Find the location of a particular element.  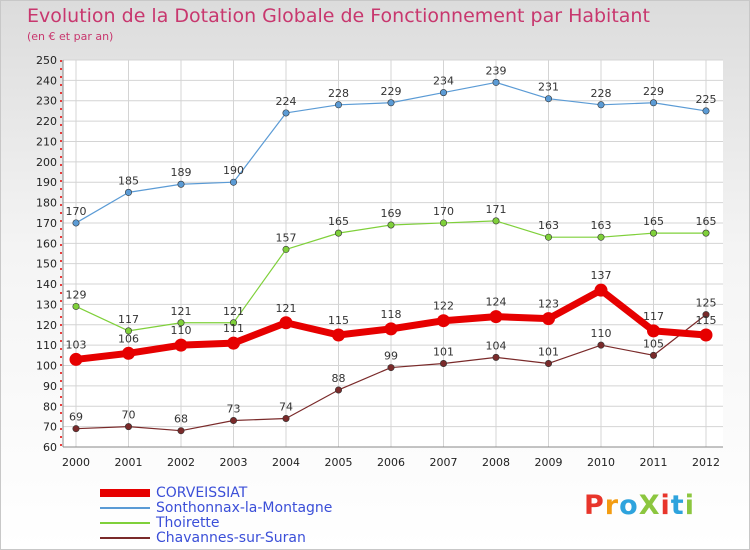

data-label-chavannes-sur-suran: 73 is located at coordinates (234, 409).